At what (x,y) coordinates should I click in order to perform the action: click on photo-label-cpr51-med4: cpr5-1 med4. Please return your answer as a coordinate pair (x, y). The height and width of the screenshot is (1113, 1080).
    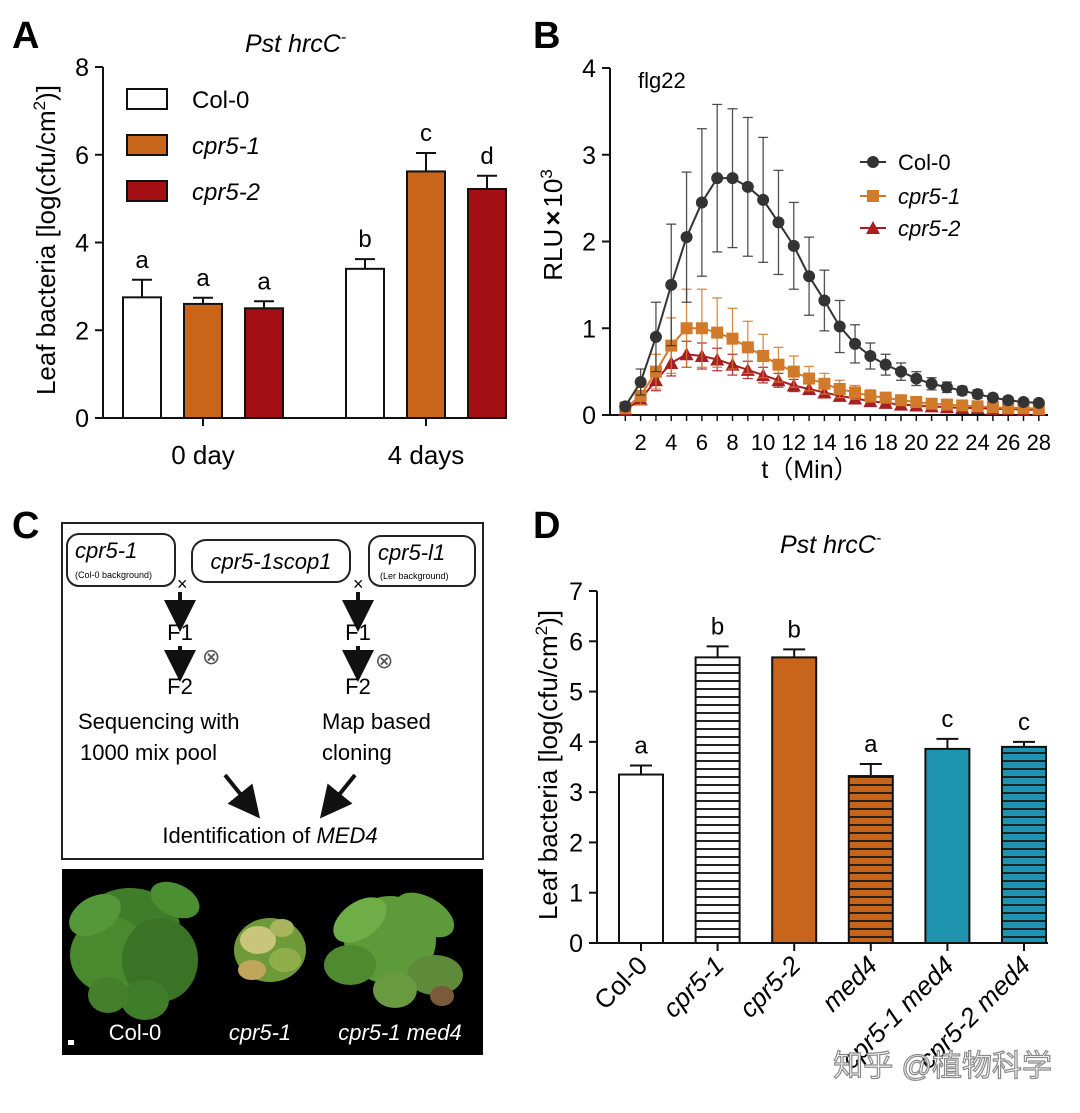
    Looking at the image, I should click on (400, 1032).